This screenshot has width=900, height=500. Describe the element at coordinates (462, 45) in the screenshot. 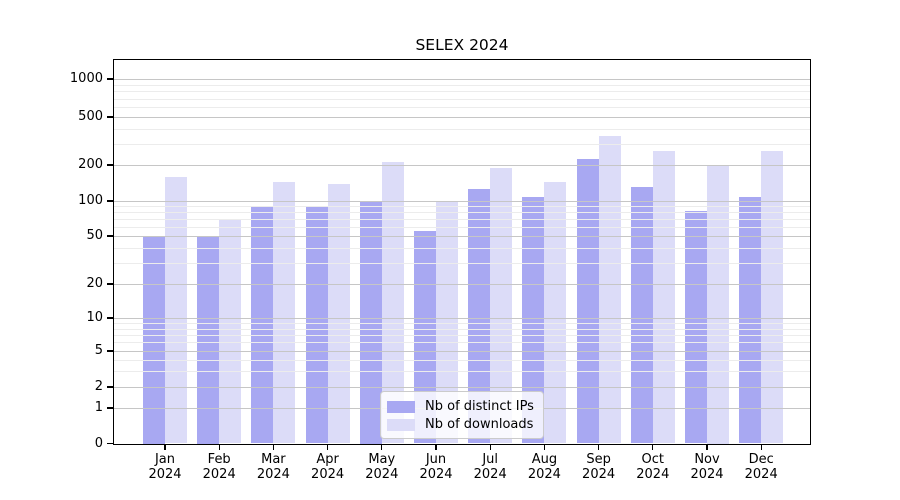

I see `chart-title: SELEX 2024` at that location.